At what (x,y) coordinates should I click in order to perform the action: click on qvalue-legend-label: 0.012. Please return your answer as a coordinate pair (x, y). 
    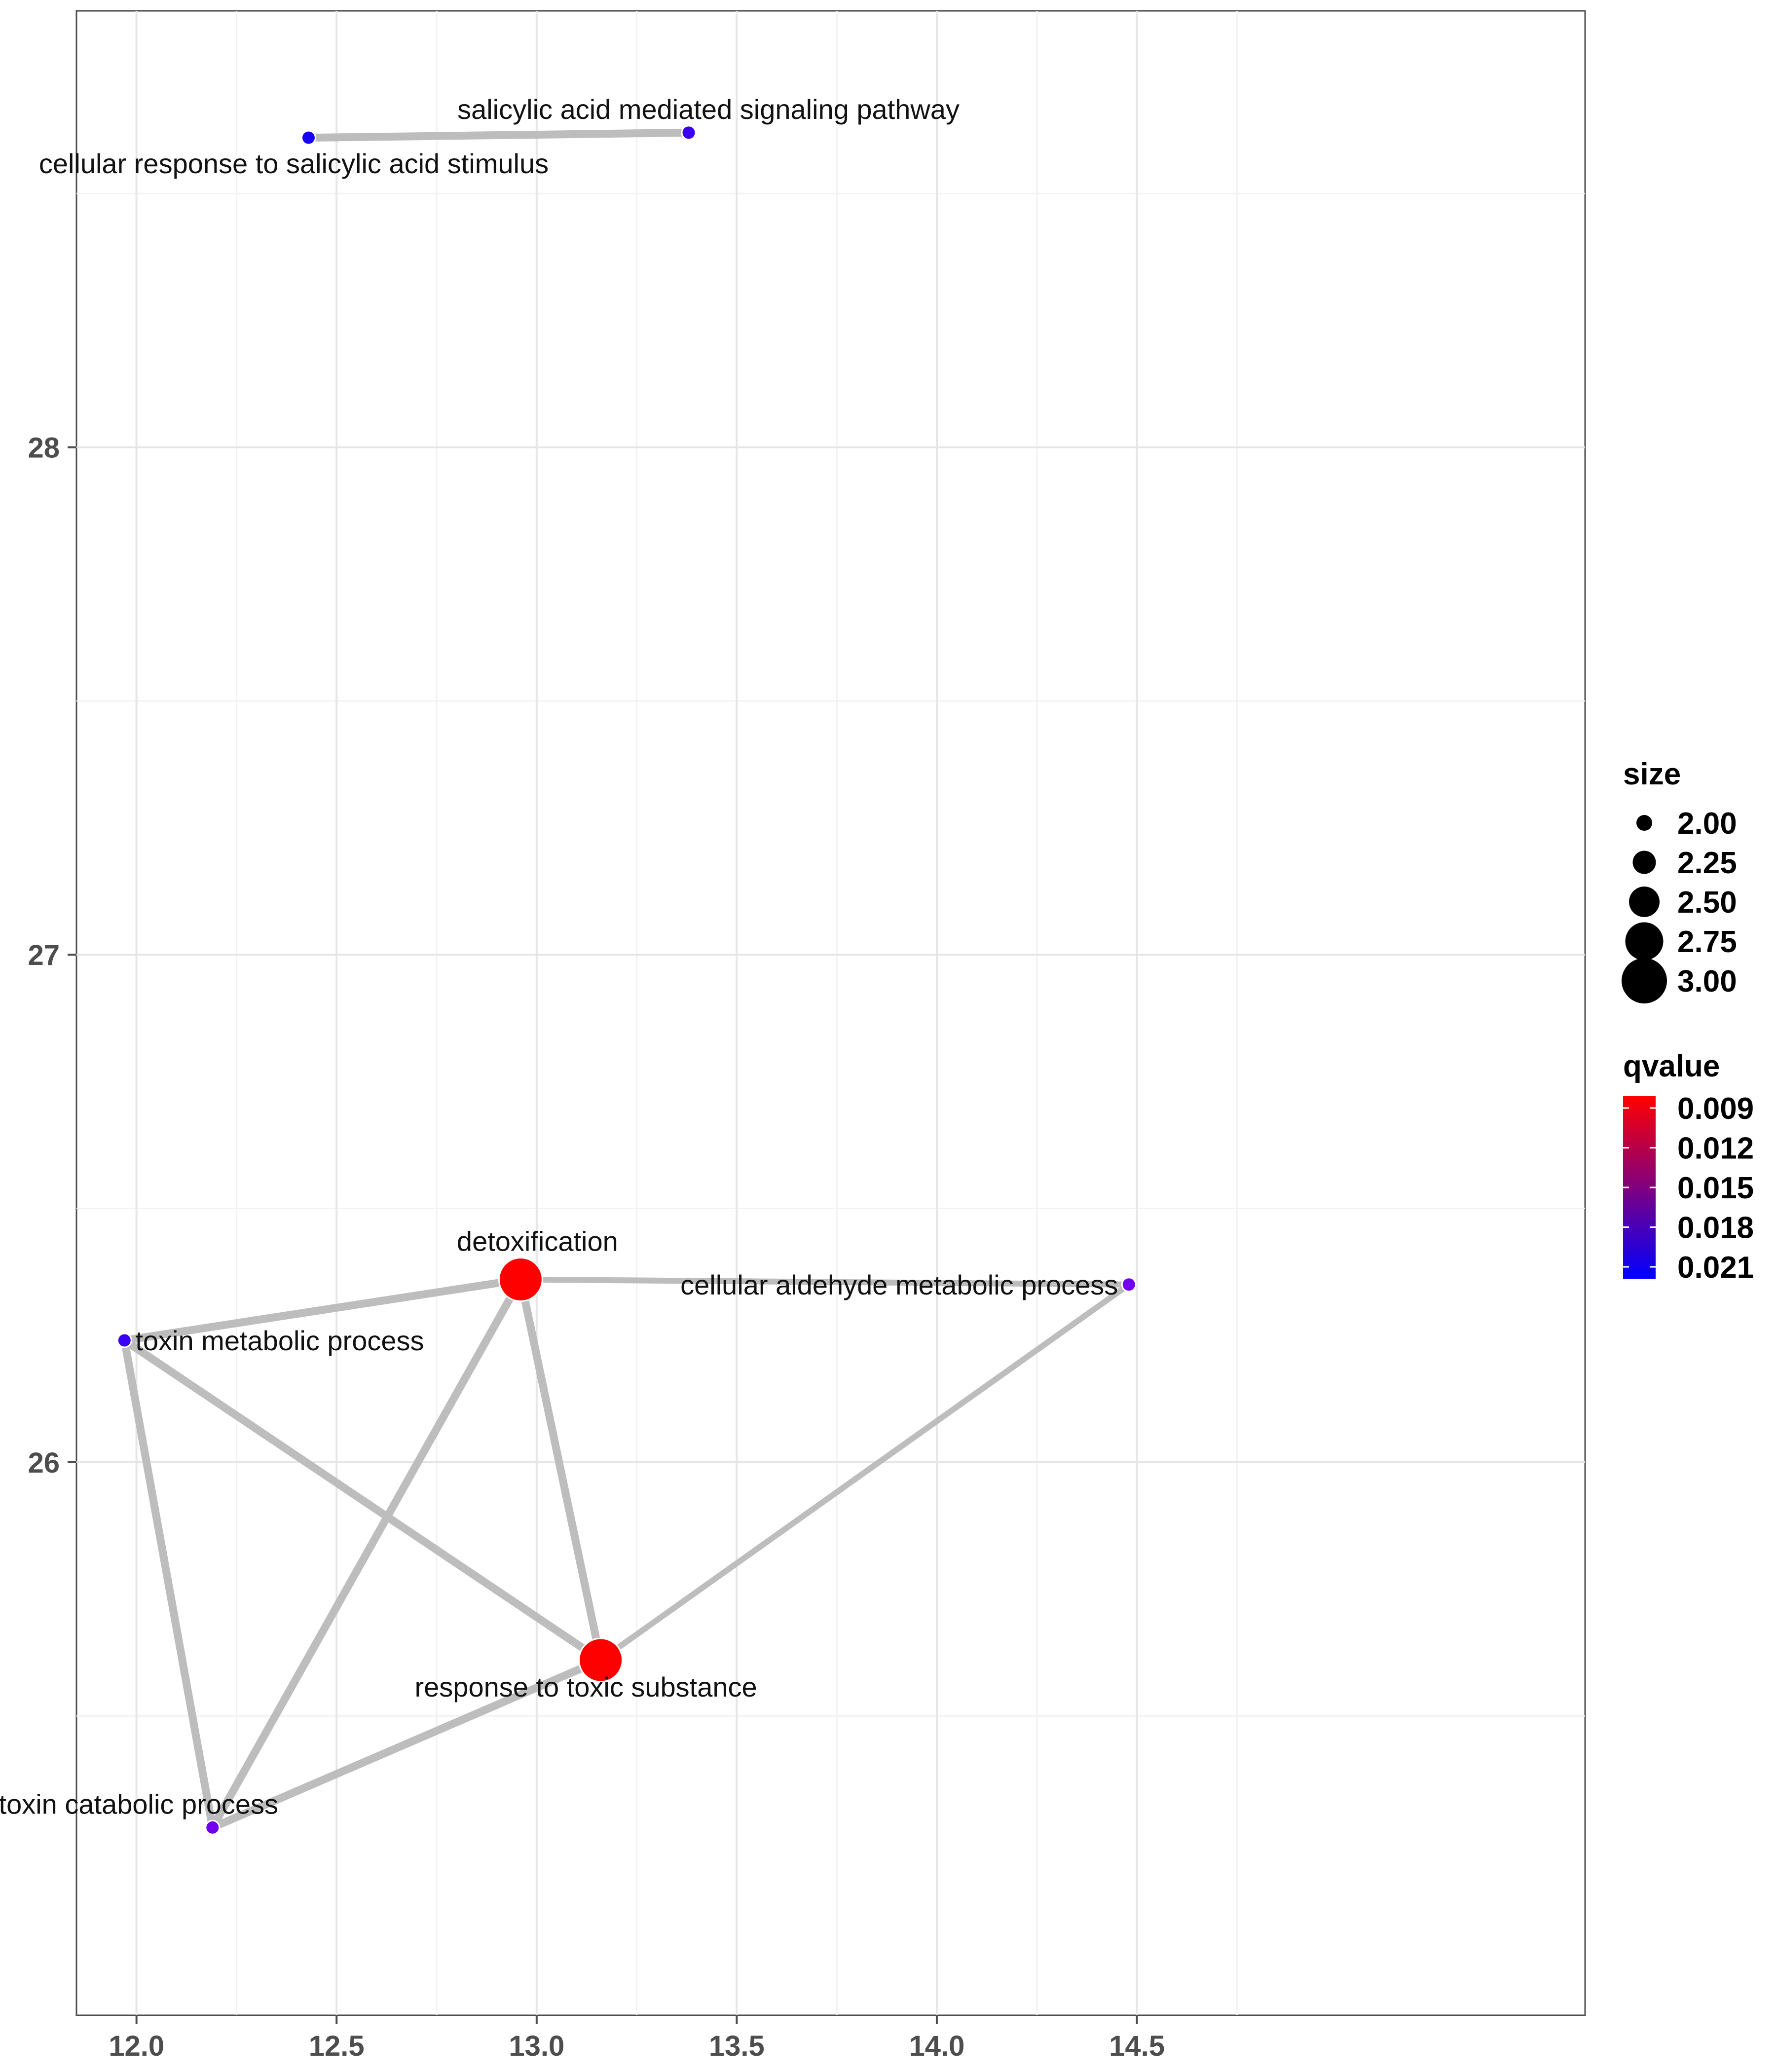
    Looking at the image, I should click on (1716, 1149).